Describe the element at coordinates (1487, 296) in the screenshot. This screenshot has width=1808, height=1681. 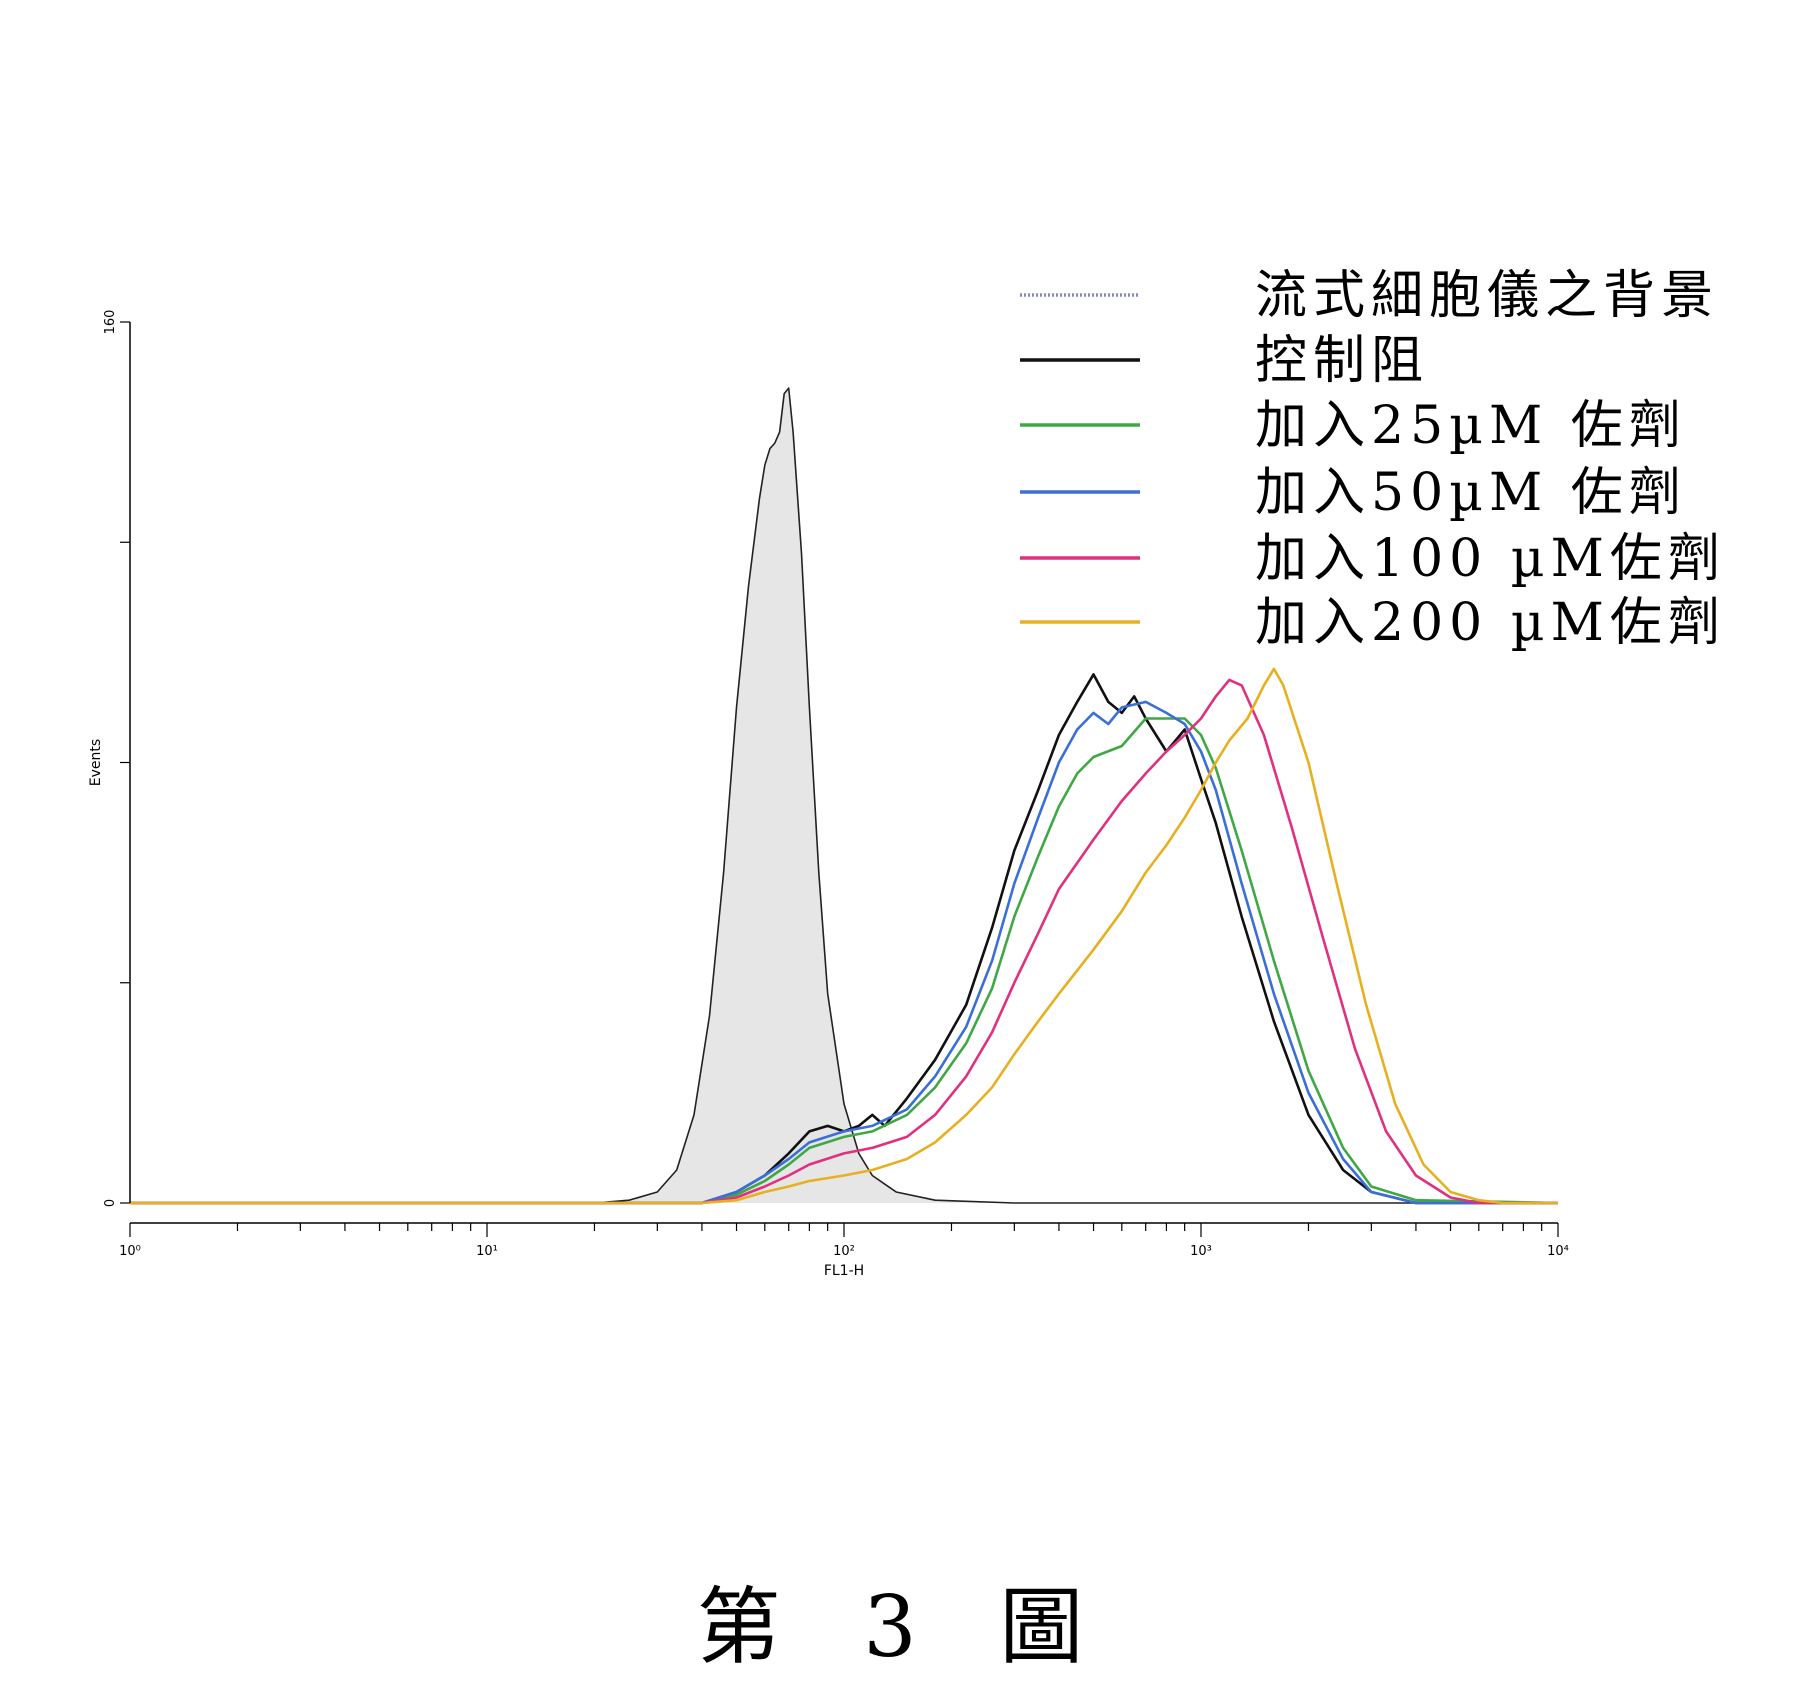
I see `legend-label-0: 流式細胞儀之背景` at that location.